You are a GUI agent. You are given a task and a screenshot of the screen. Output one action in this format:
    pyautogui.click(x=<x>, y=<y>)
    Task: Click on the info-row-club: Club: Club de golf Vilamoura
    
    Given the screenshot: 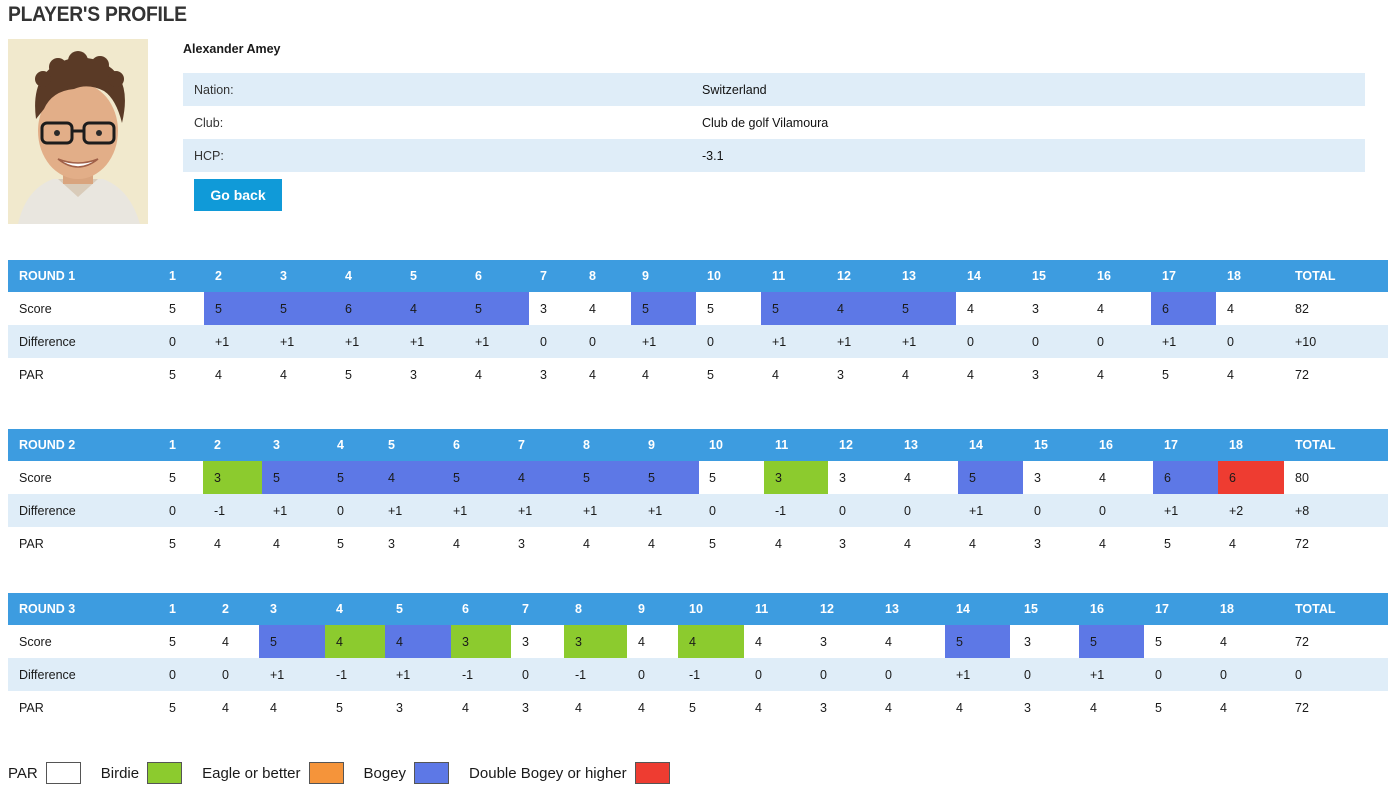 What is the action you would take?
    pyautogui.click(x=774, y=122)
    